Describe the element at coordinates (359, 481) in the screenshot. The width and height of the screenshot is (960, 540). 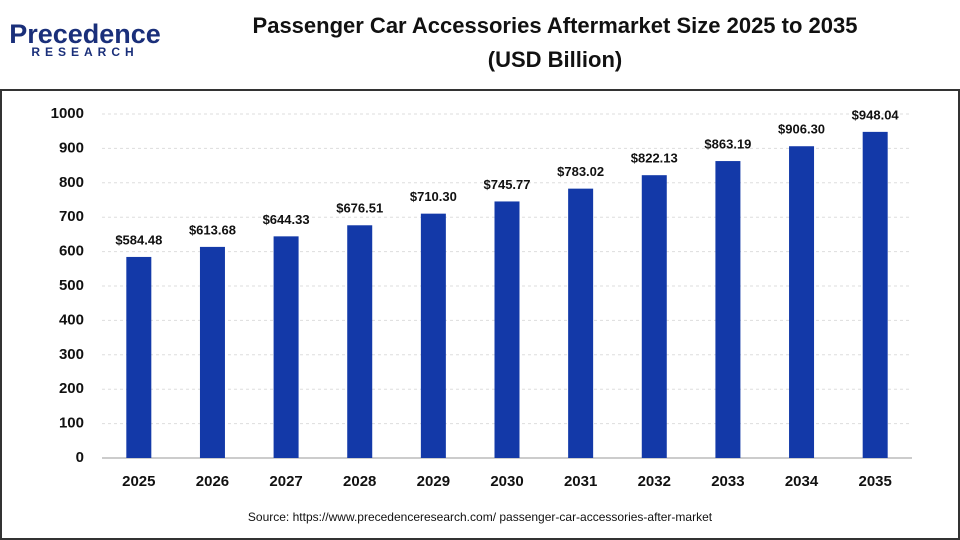
I see `x-tick-label: 2028` at that location.